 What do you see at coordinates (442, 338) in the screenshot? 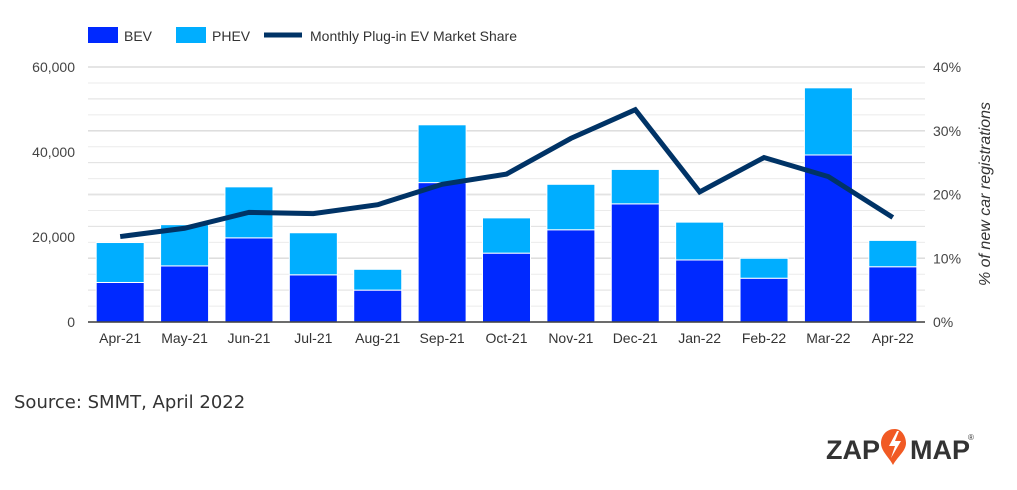
I see `x-tick-label: Sep-21` at bounding box center [442, 338].